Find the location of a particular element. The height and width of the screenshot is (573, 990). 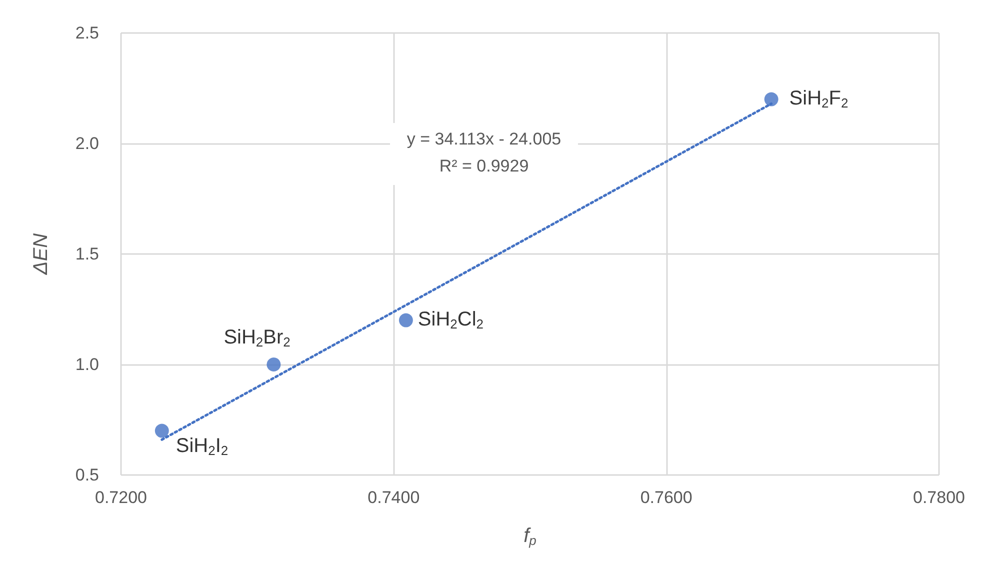

x-tick-label: 0.7800 is located at coordinates (939, 497).